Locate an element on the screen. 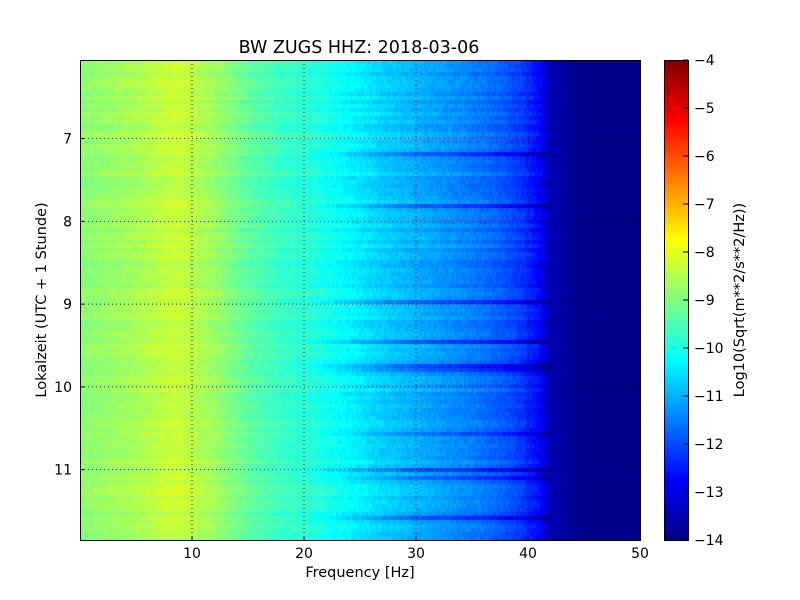 The image size is (800, 600). colorbar-tick-label: −4 is located at coordinates (704, 61).